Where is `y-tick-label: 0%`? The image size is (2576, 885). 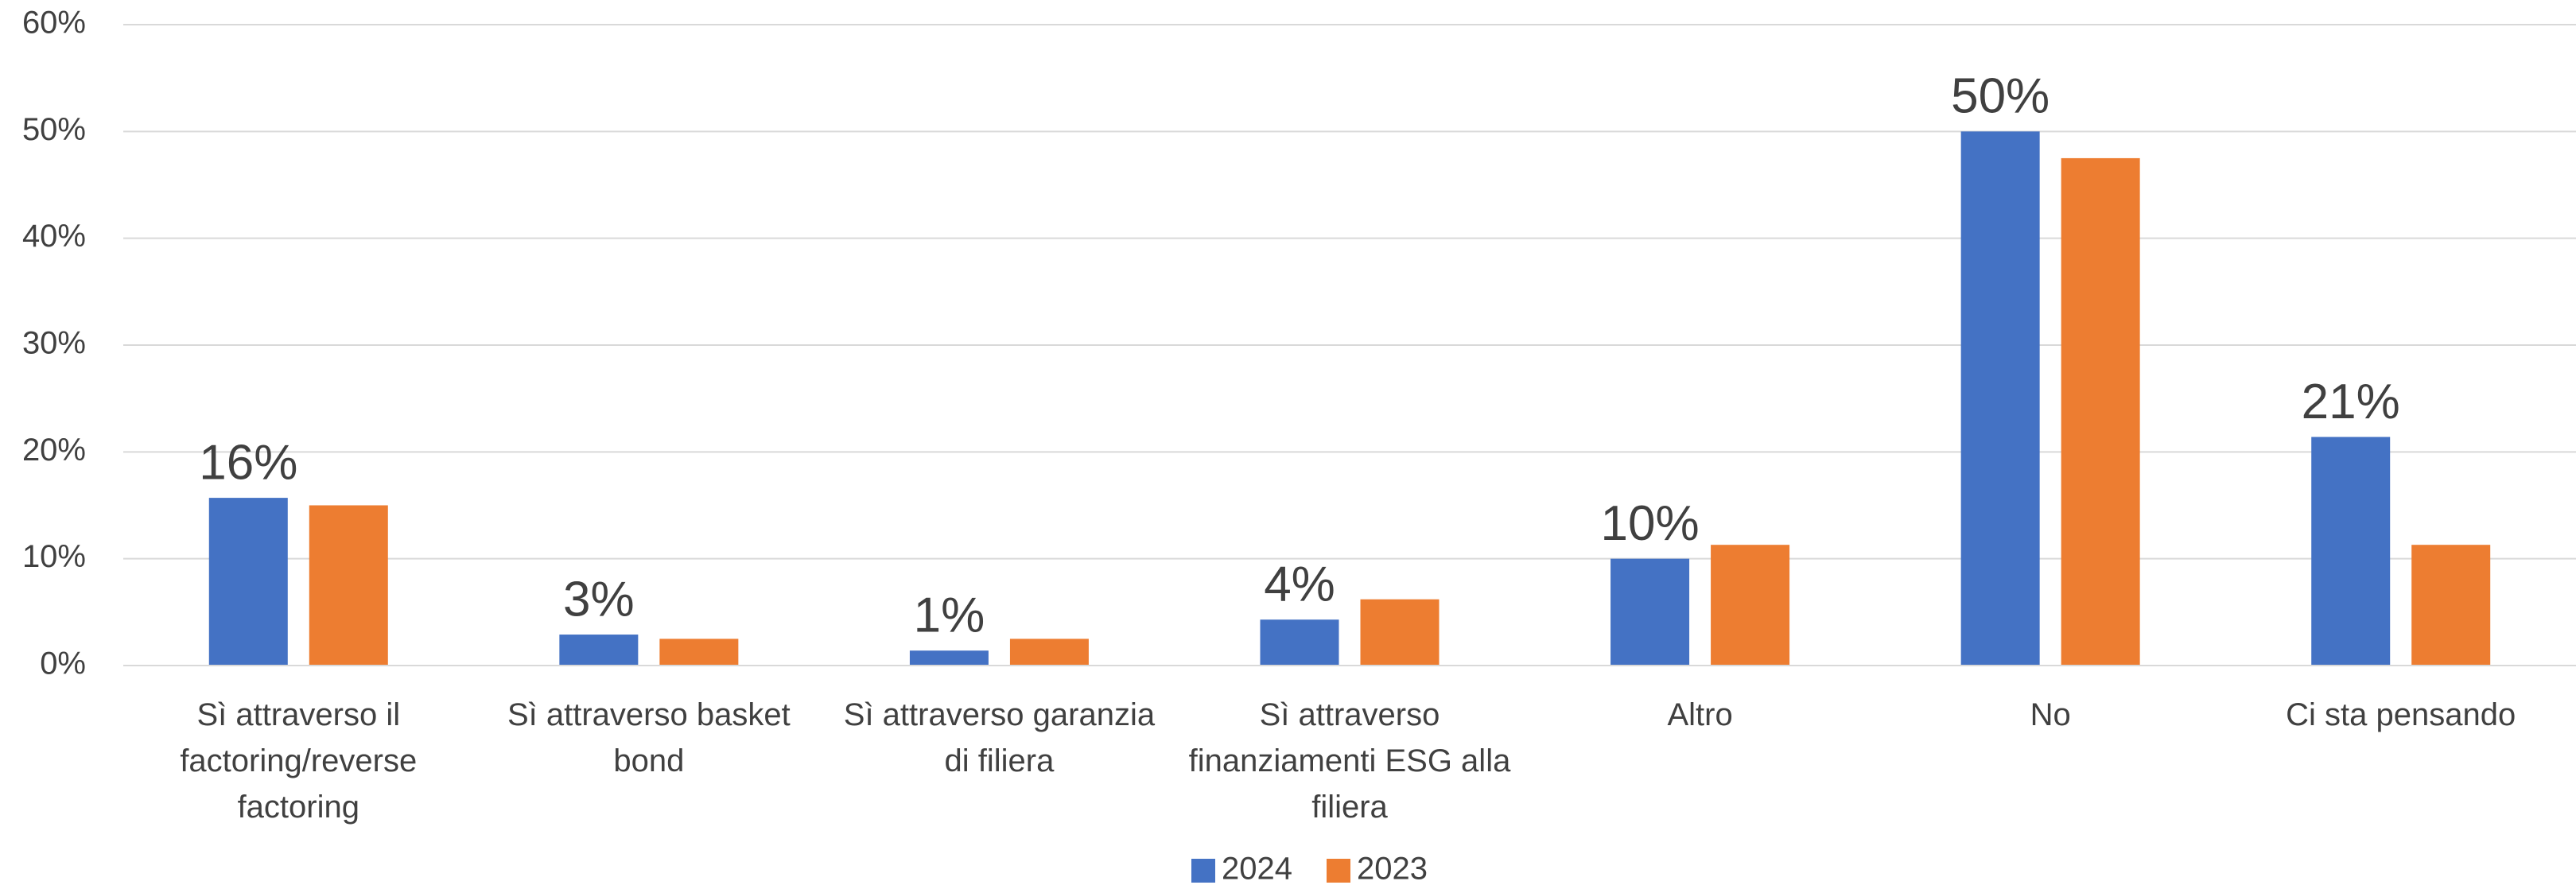
y-tick-label: 0% is located at coordinates (63, 663).